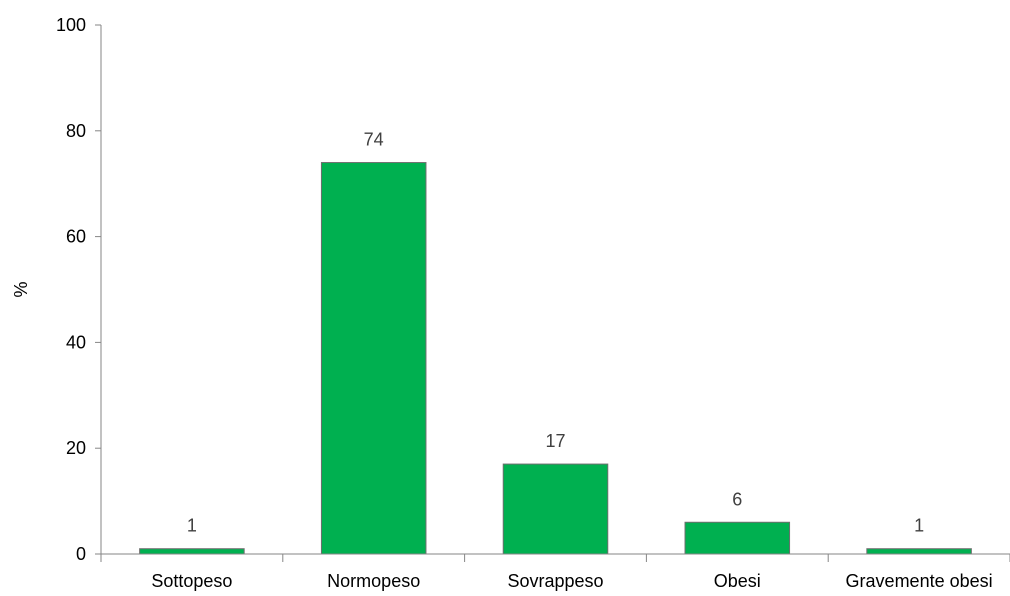  Describe the element at coordinates (81, 554) in the screenshot. I see `y-tick-label: 0` at that location.